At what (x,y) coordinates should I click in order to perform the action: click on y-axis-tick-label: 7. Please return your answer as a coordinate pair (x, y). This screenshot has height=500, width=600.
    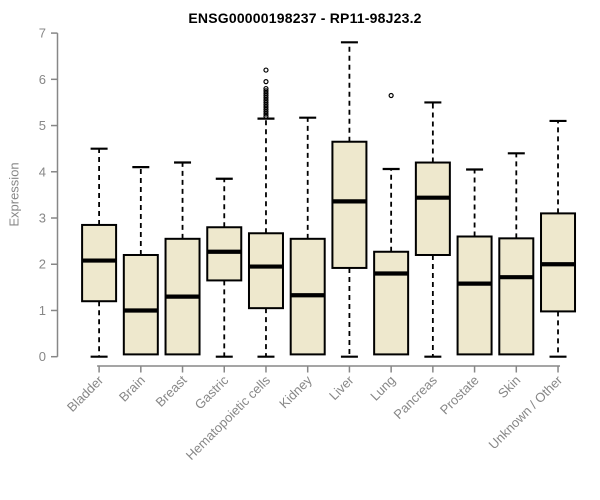
    Looking at the image, I should click on (42, 33).